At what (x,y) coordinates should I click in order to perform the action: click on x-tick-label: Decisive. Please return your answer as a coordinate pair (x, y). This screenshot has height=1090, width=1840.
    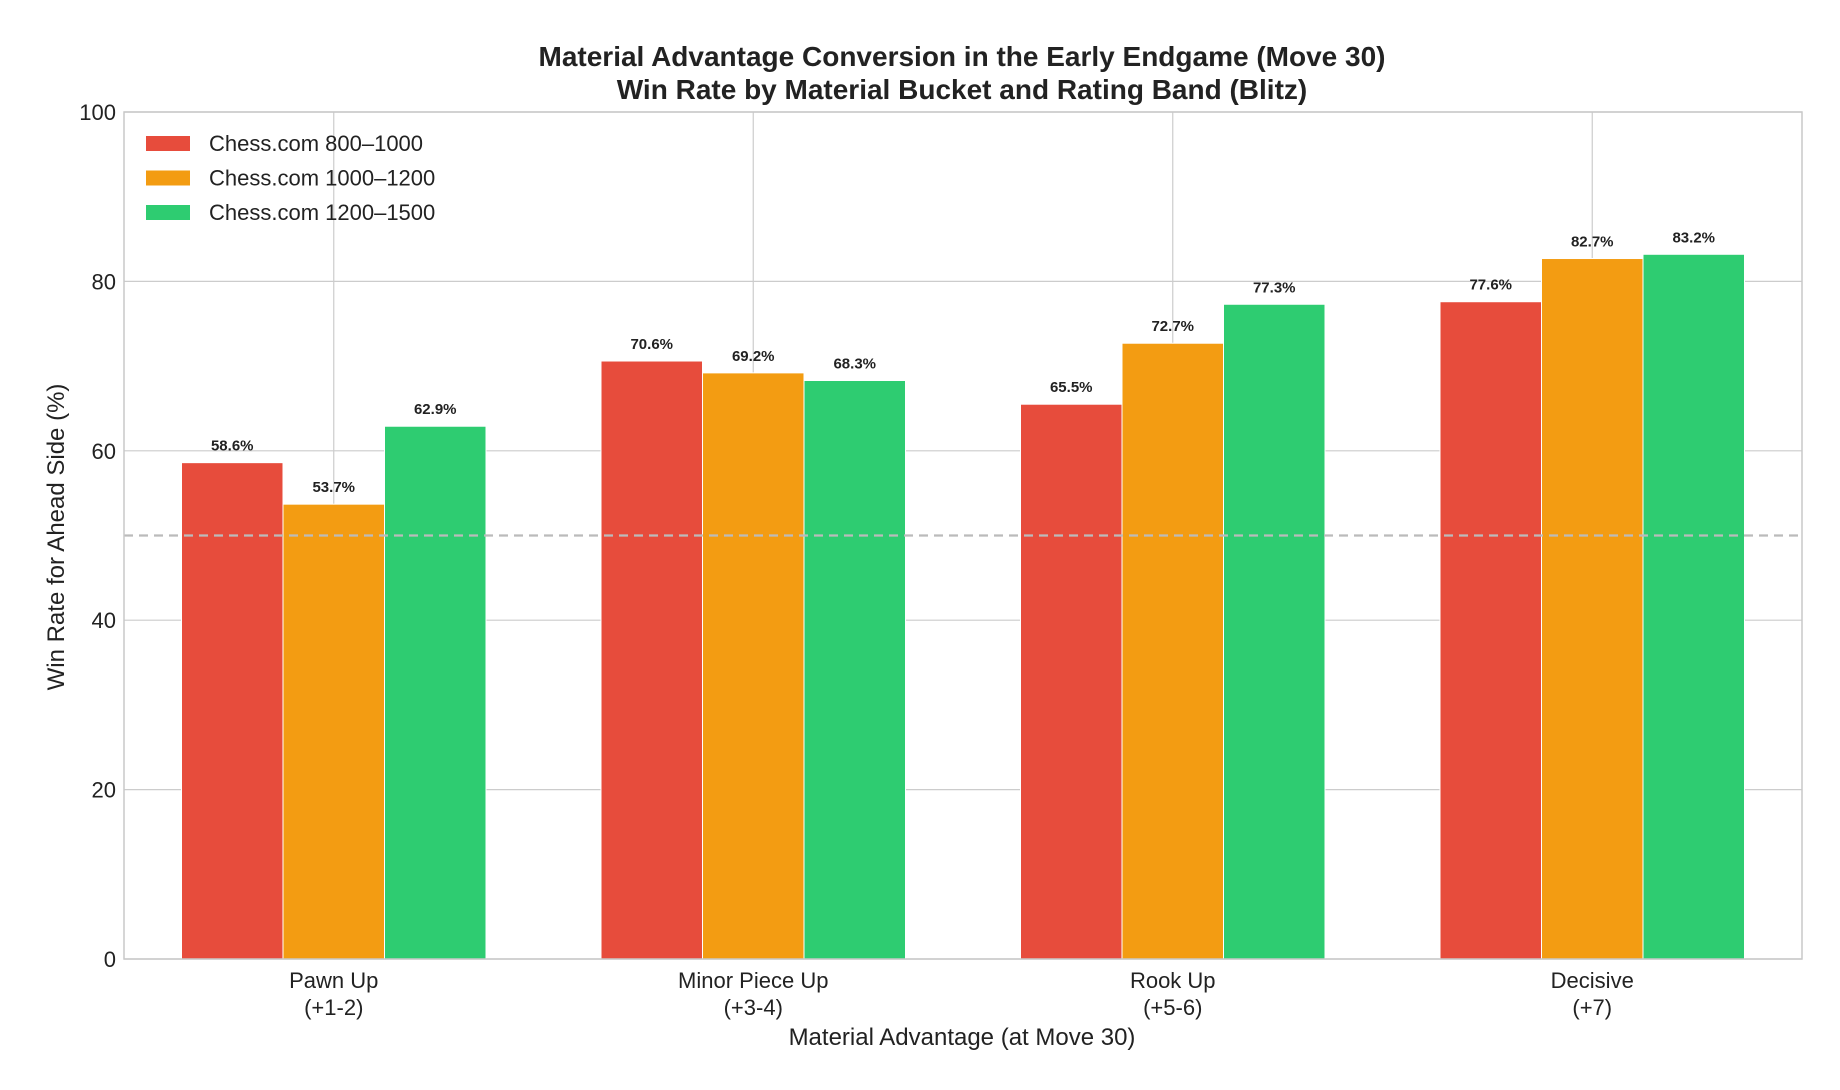
    Looking at the image, I should click on (1592, 980).